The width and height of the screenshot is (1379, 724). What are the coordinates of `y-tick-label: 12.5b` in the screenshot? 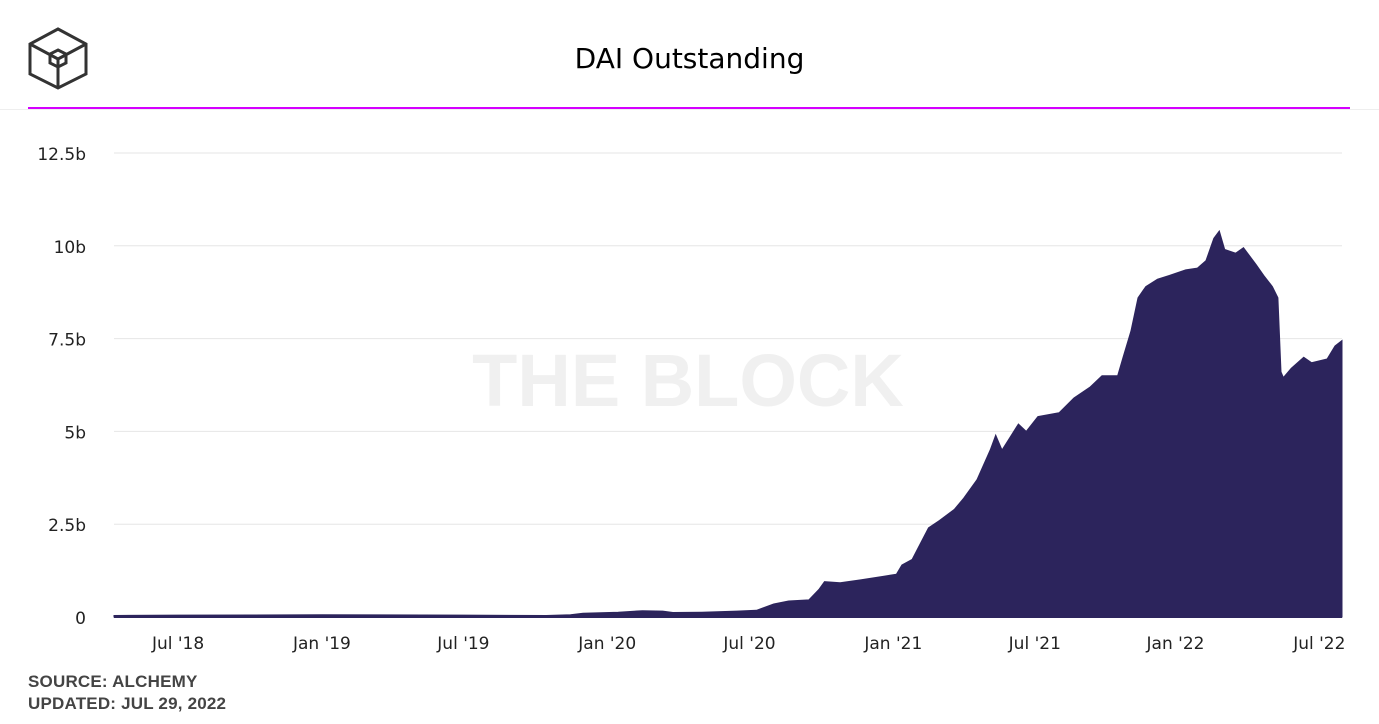 It's located at (61, 155).